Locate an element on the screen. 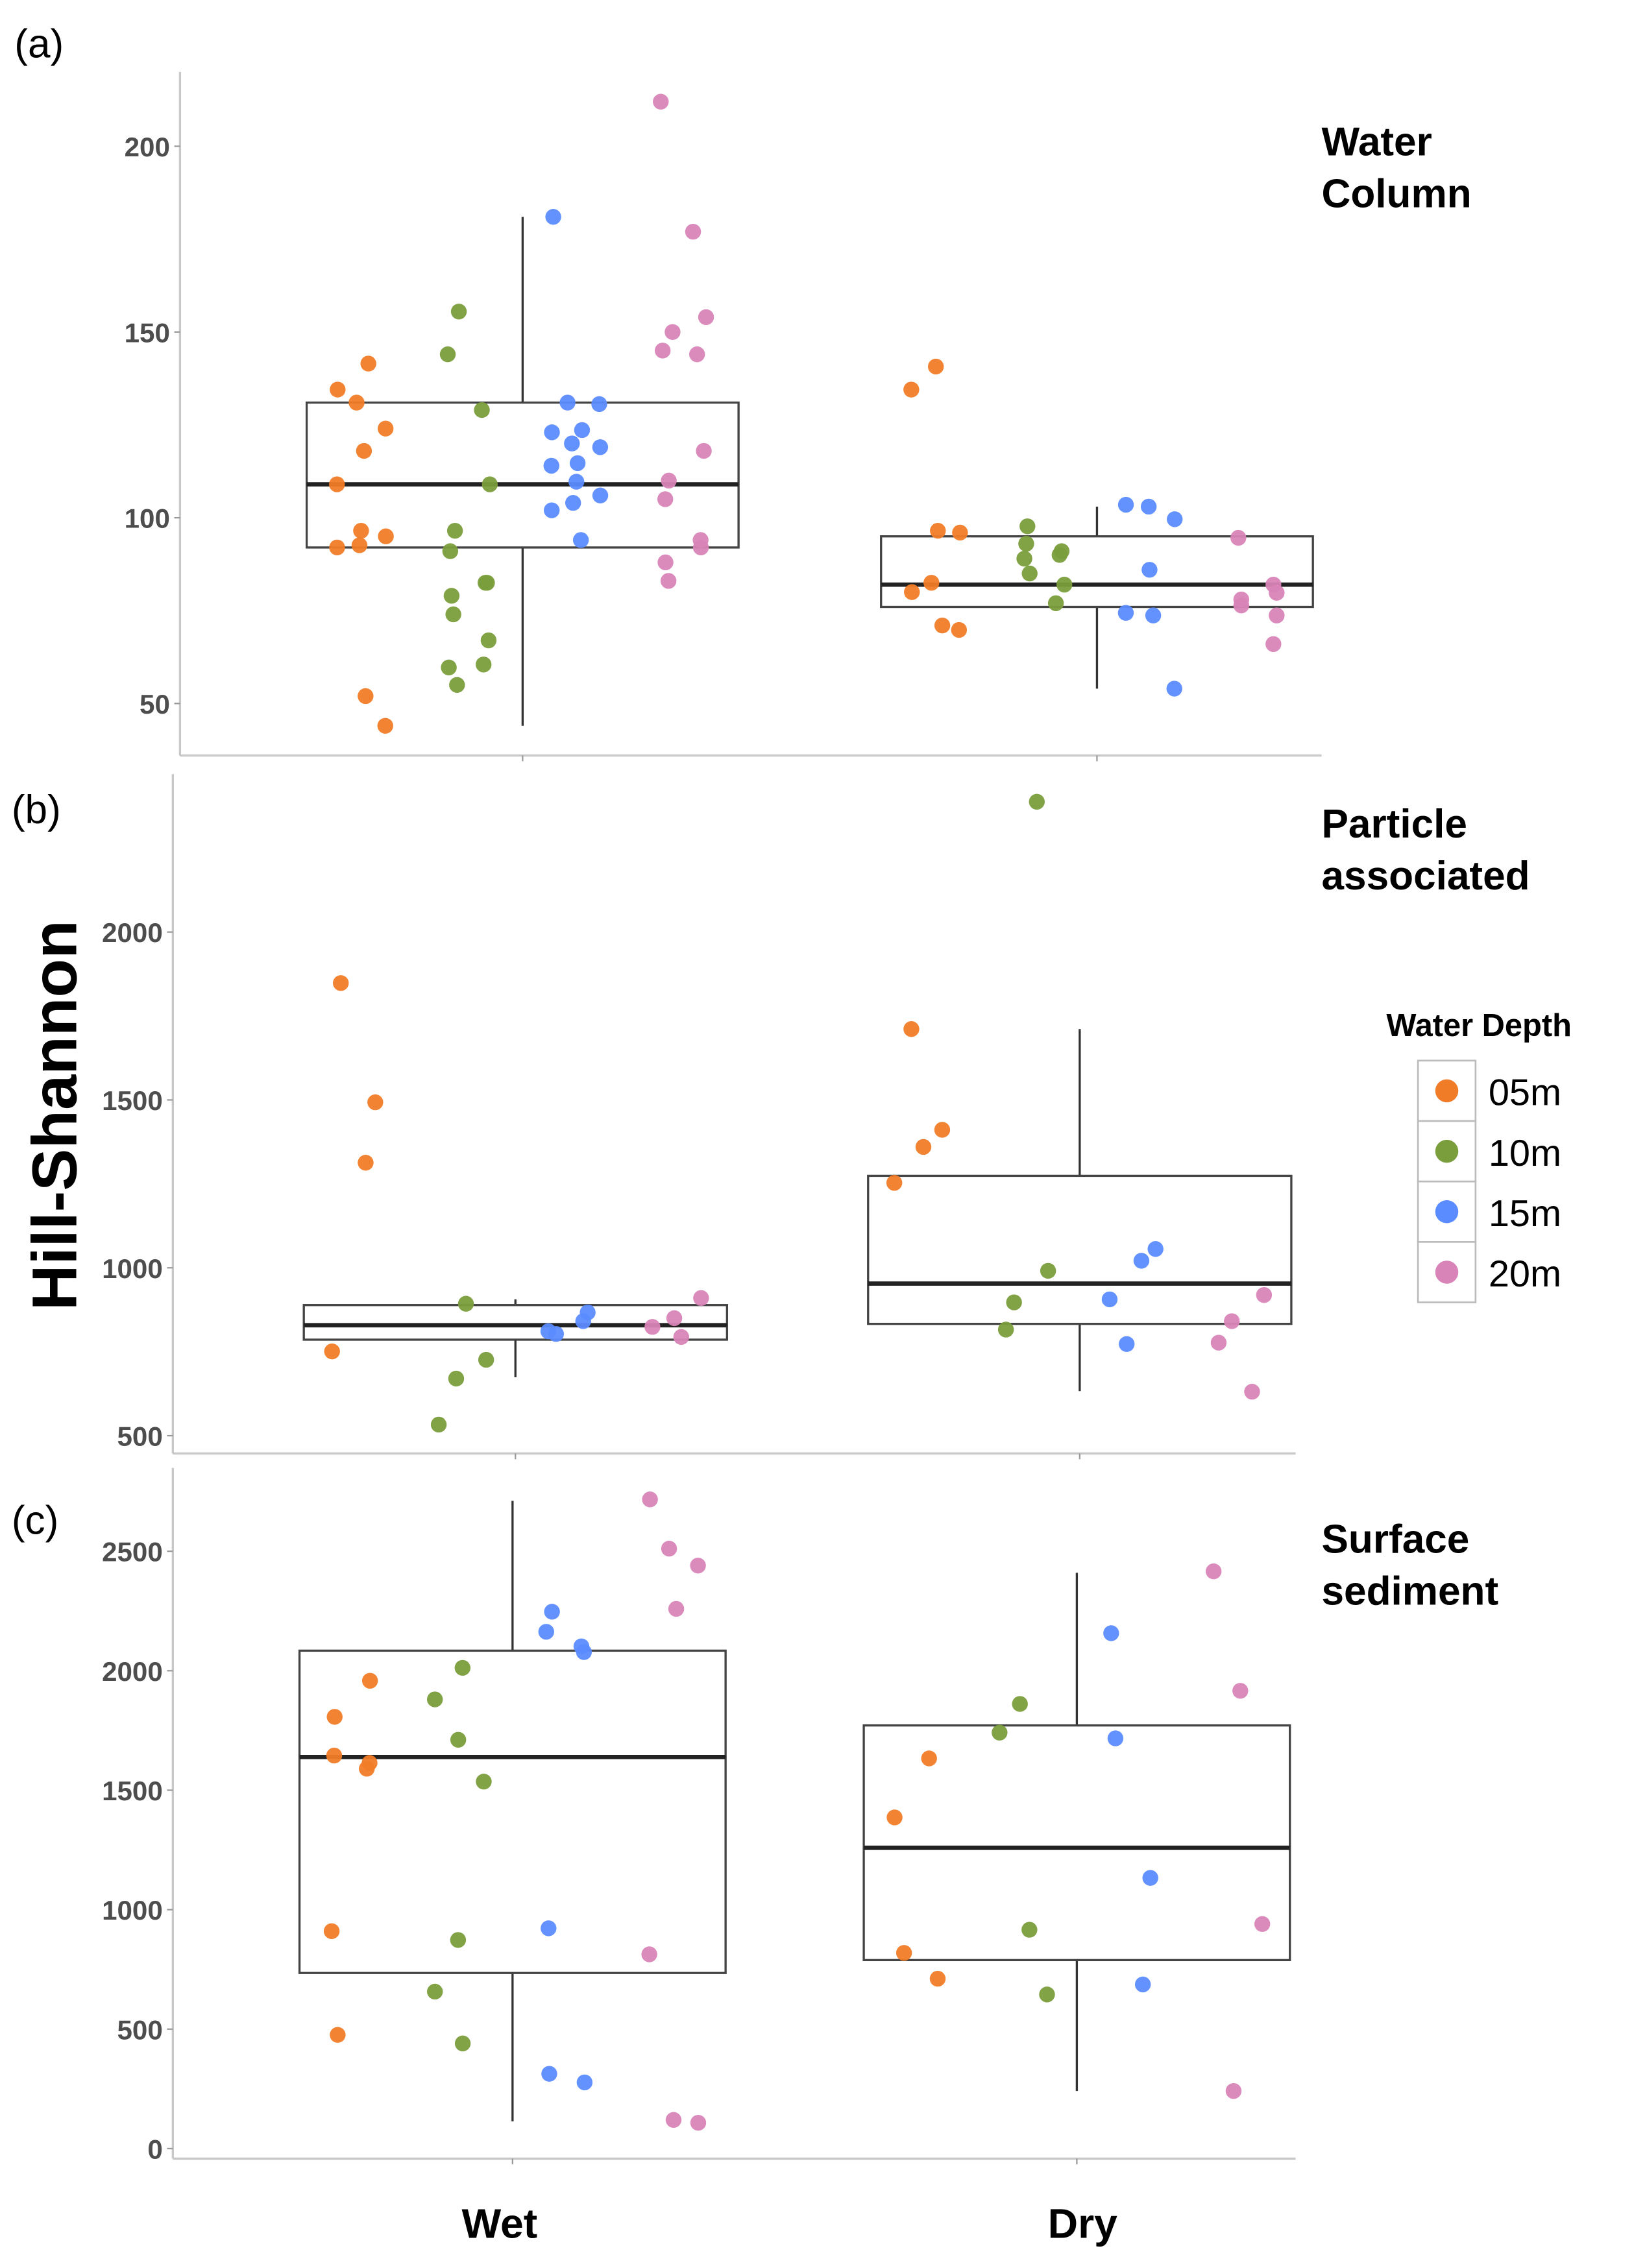 The height and width of the screenshot is (2268, 1634). legend-item-10m: 10m is located at coordinates (1489, 1151).